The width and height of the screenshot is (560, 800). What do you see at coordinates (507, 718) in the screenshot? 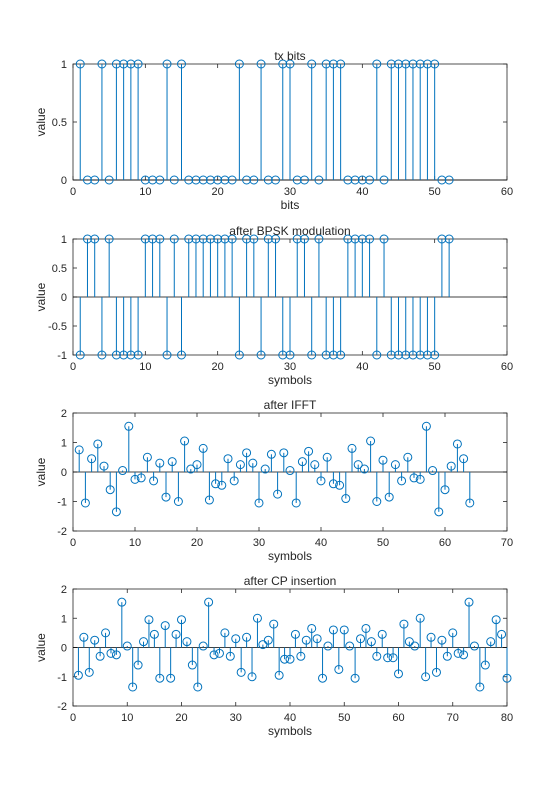
I see `x-tick-label: 80` at bounding box center [507, 718].